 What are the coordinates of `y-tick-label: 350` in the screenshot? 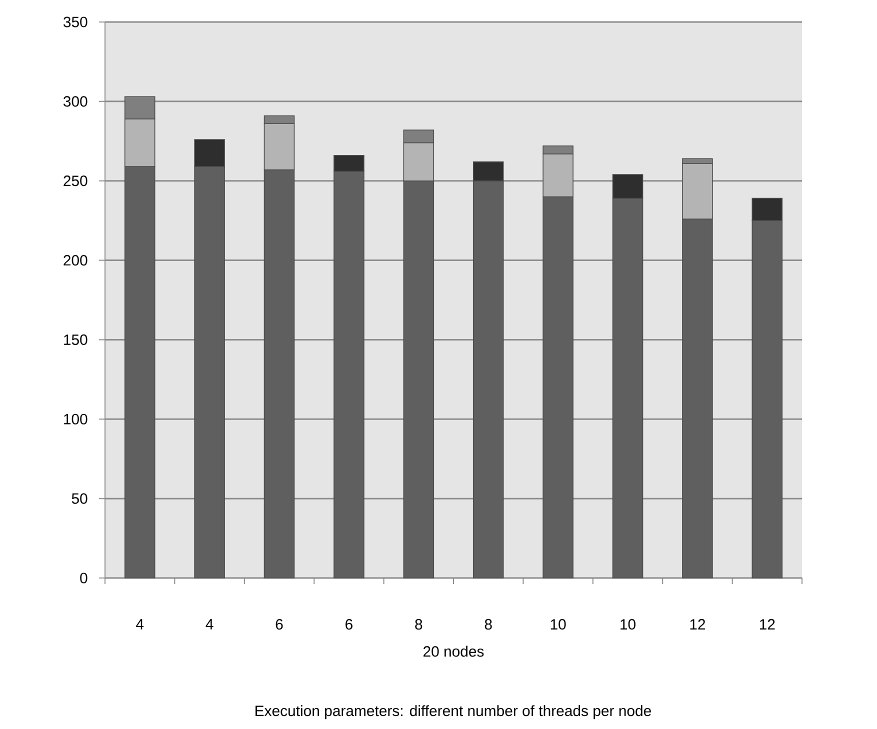 It's located at (75, 22).